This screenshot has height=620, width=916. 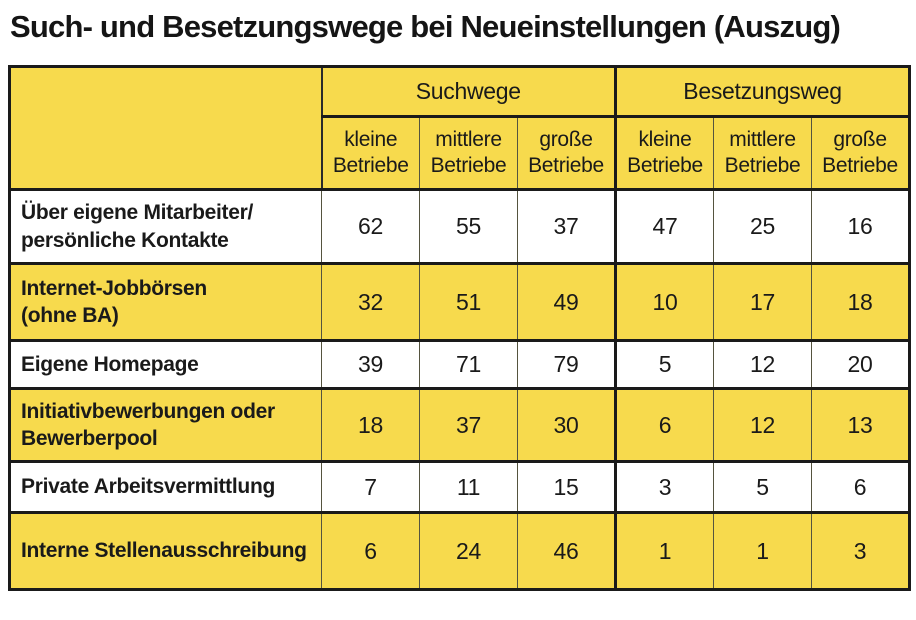 I want to click on row-label: Initiativbewerbungen oder Bewerberpool, so click(x=165, y=425).